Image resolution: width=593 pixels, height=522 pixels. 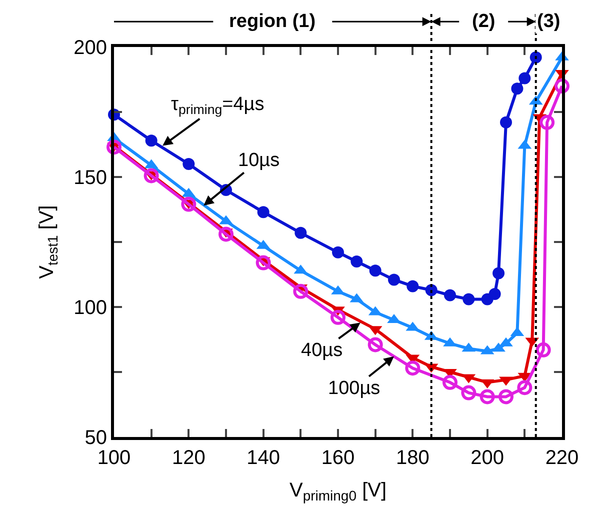 What do you see at coordinates (413, 458) in the screenshot?
I see `x-tick-label: 180` at bounding box center [413, 458].